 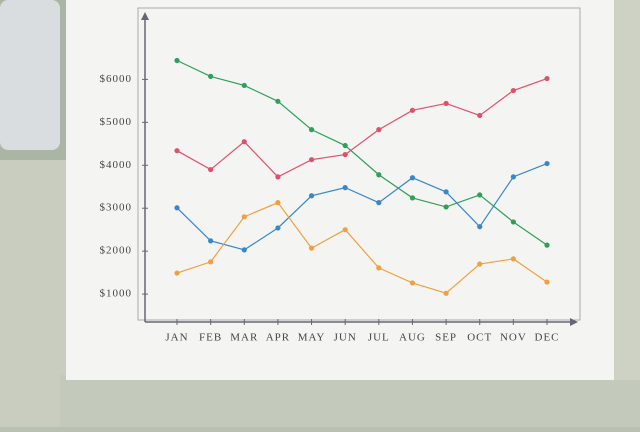 I want to click on calculator, so click(x=30, y=75).